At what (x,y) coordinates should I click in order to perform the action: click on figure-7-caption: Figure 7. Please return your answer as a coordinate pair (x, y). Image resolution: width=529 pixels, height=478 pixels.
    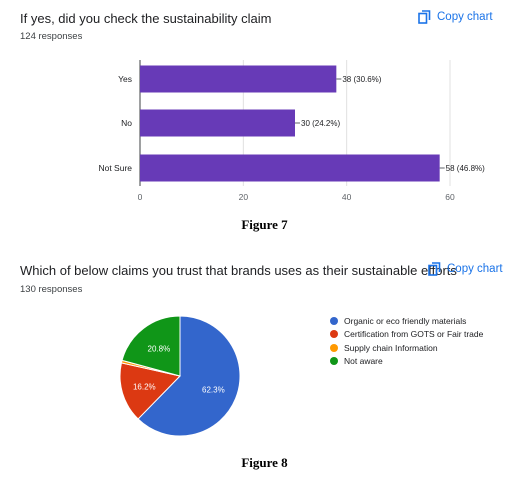
    Looking at the image, I should click on (264, 224).